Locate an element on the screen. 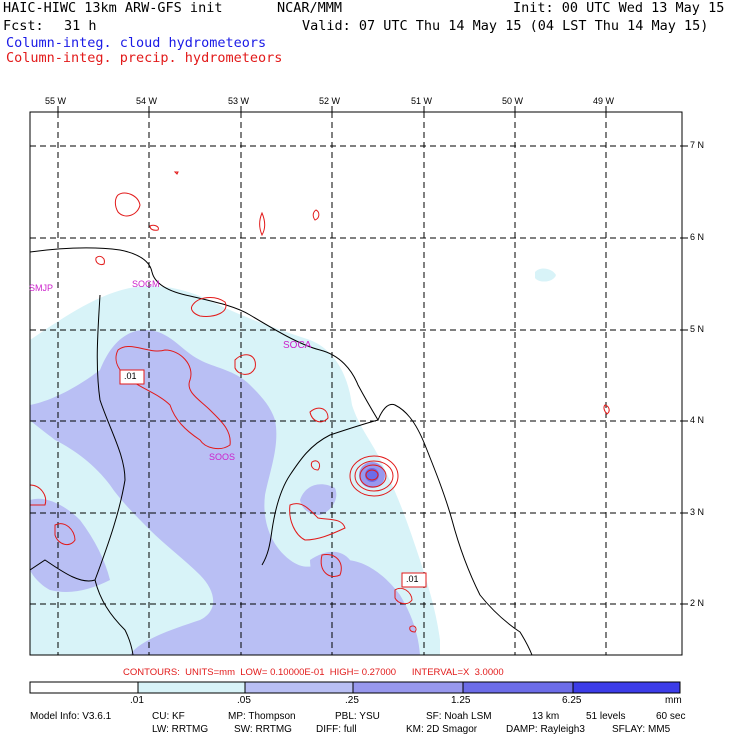 The height and width of the screenshot is (740, 740). lon-label: 55 W is located at coordinates (56, 101).